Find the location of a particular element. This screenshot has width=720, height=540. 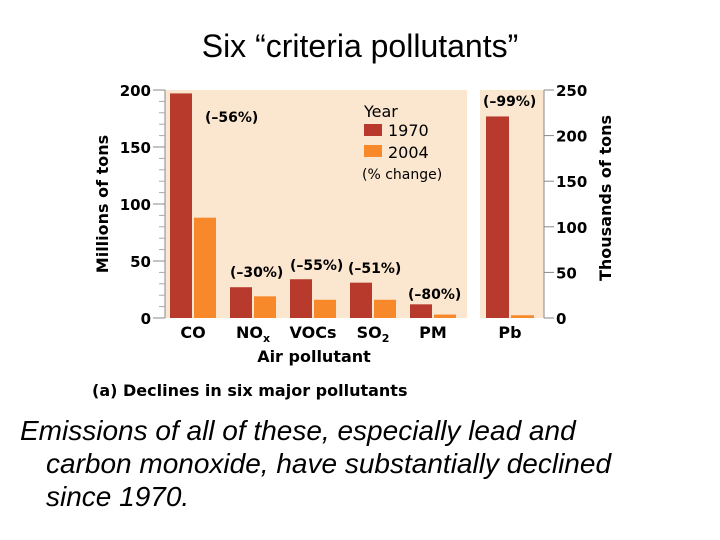

right-y-tick-label: 0 is located at coordinates (561, 319).